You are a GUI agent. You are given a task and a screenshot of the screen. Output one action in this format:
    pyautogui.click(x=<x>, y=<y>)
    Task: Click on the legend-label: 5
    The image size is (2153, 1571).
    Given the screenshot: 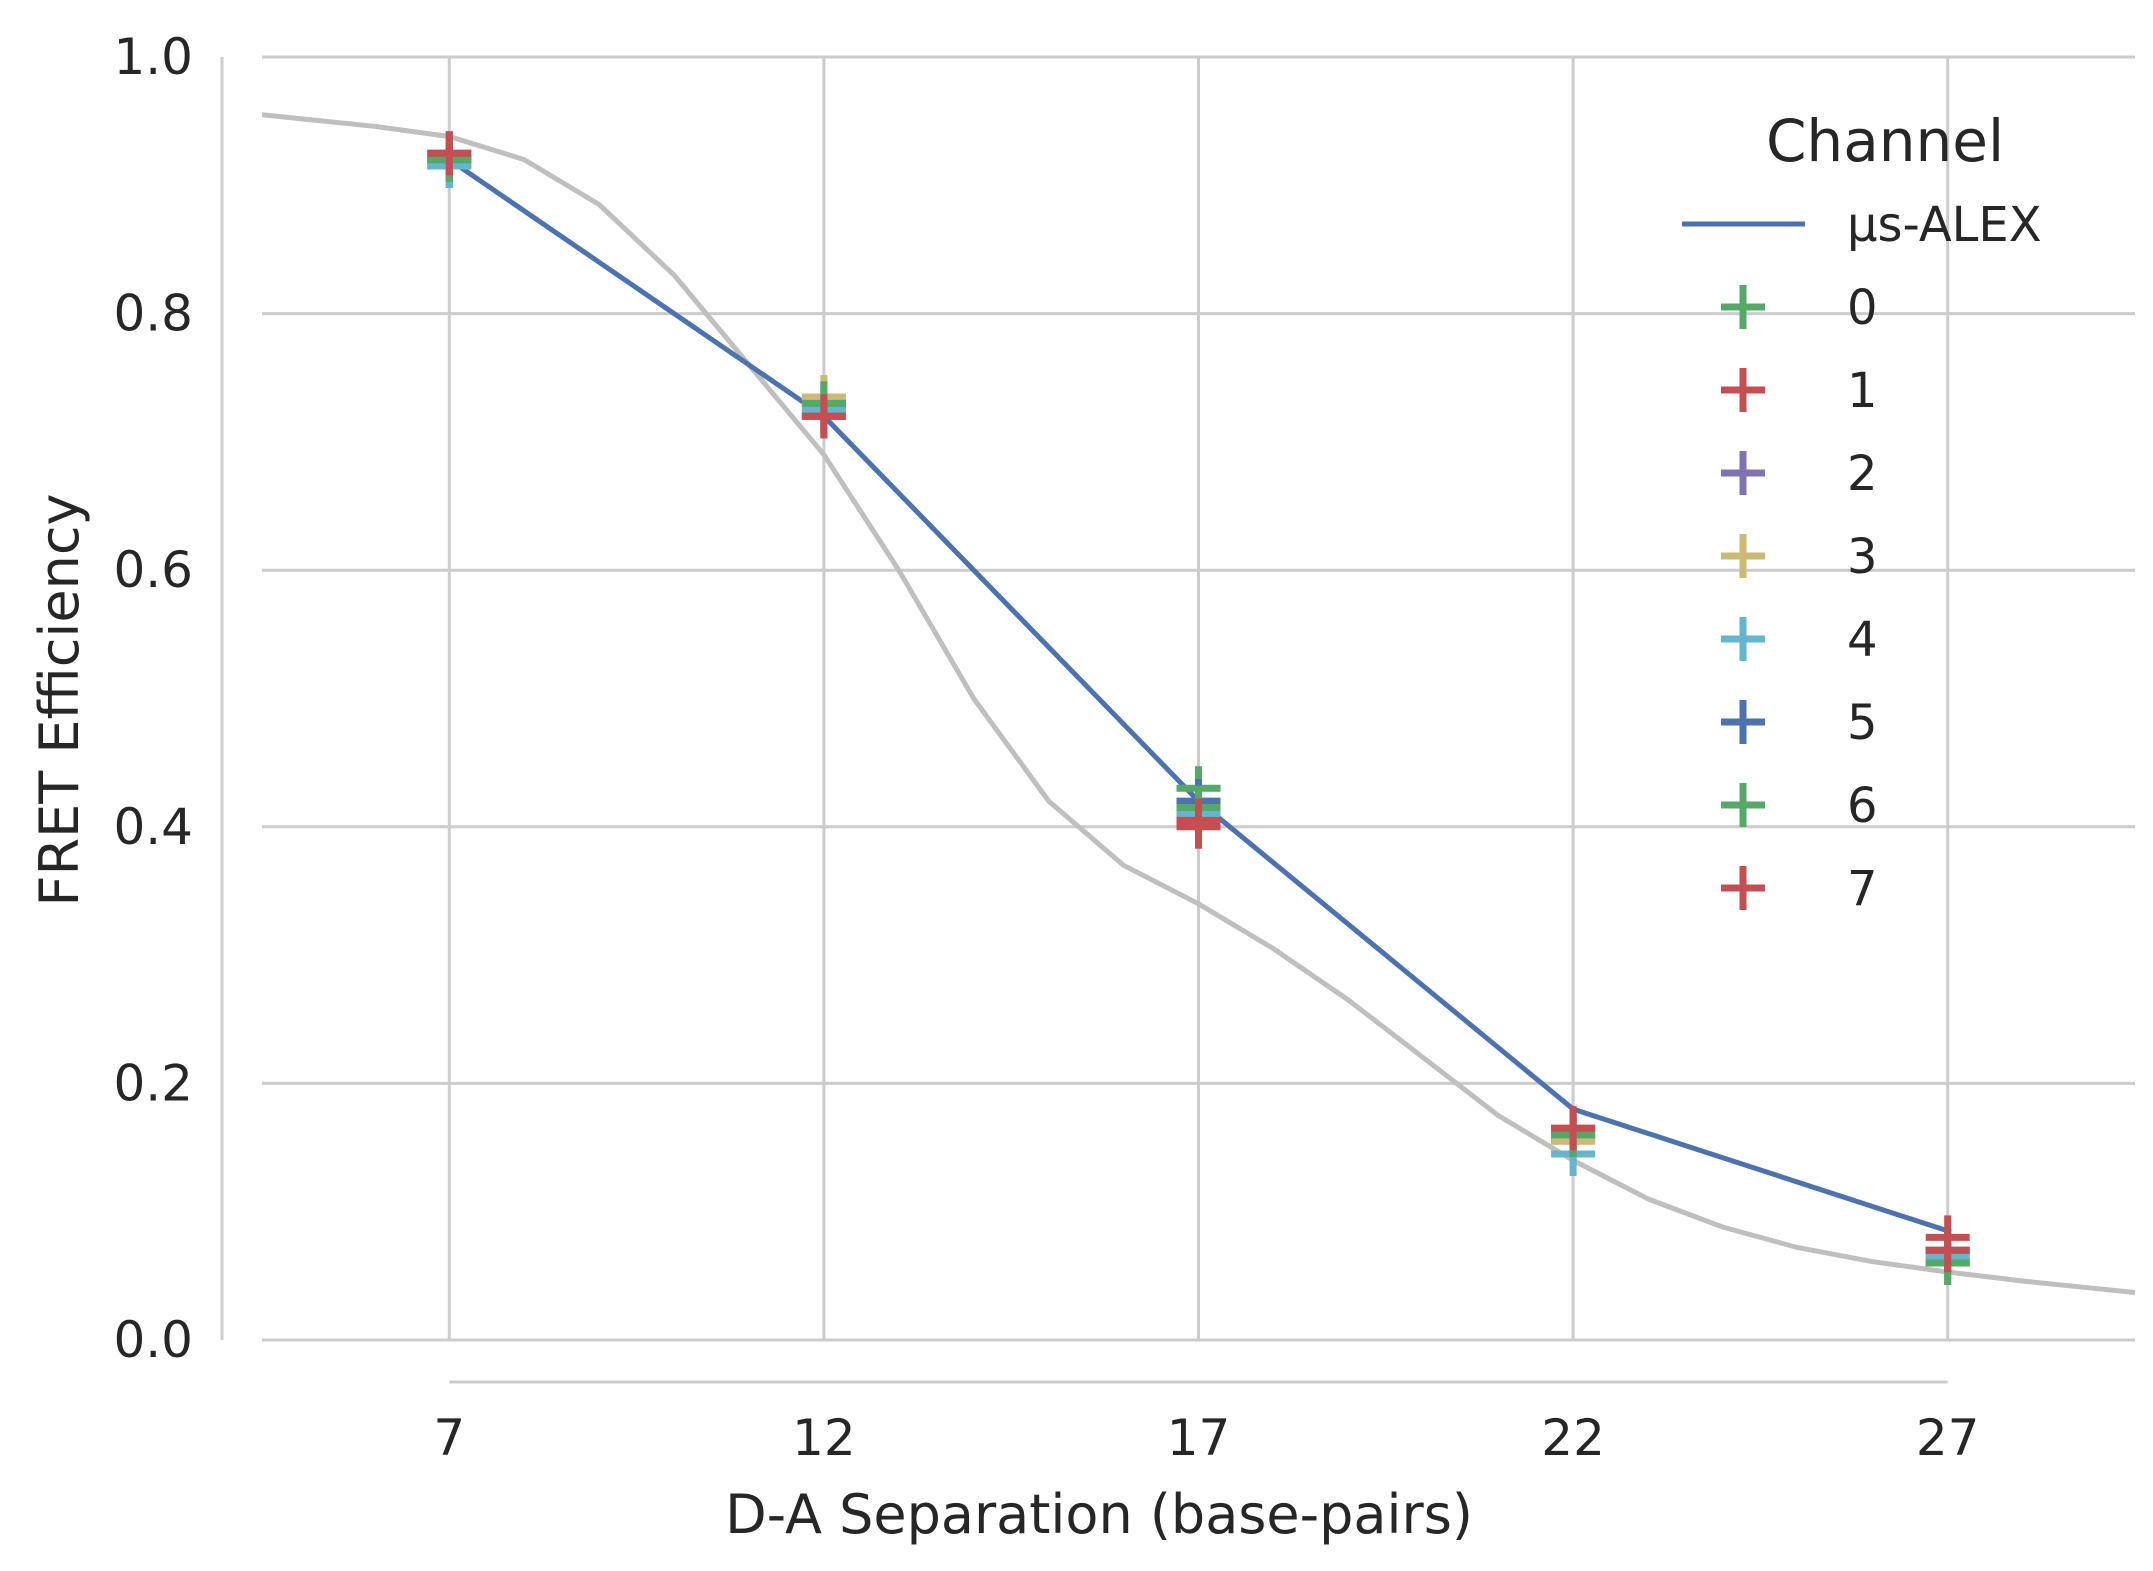 What is the action you would take?
    pyautogui.click(x=1862, y=723)
    